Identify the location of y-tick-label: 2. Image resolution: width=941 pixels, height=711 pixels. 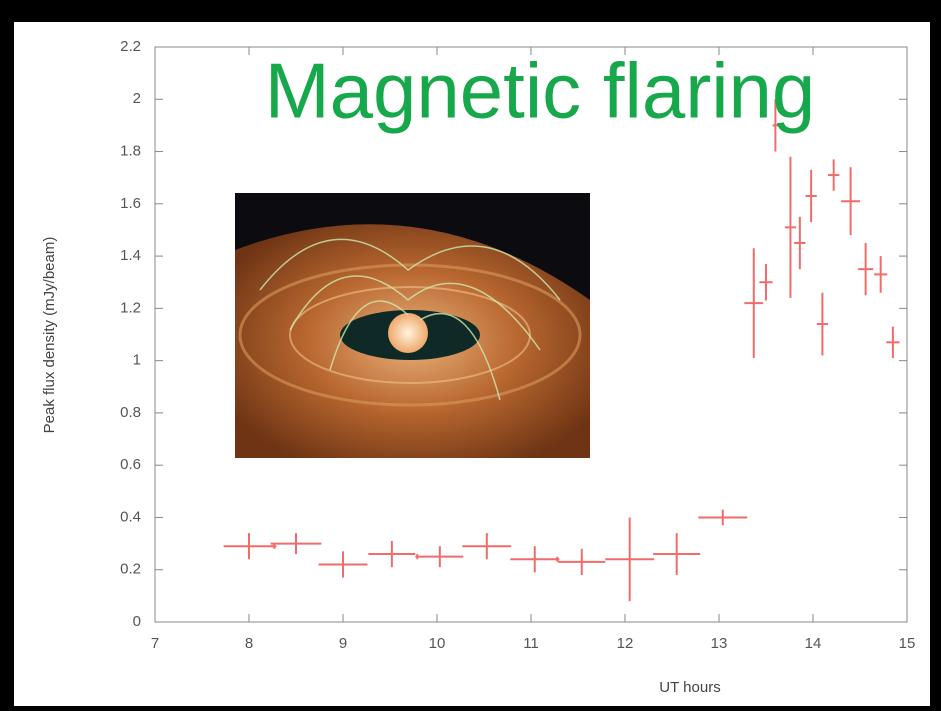
(137, 98).